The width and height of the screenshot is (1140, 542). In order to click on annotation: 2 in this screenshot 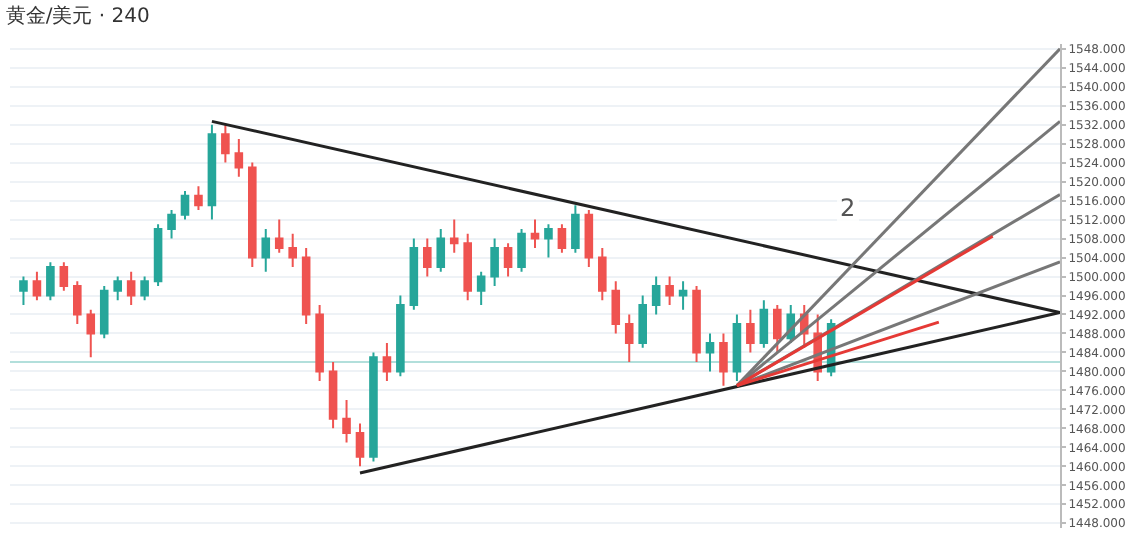, I will do `click(848, 208)`.